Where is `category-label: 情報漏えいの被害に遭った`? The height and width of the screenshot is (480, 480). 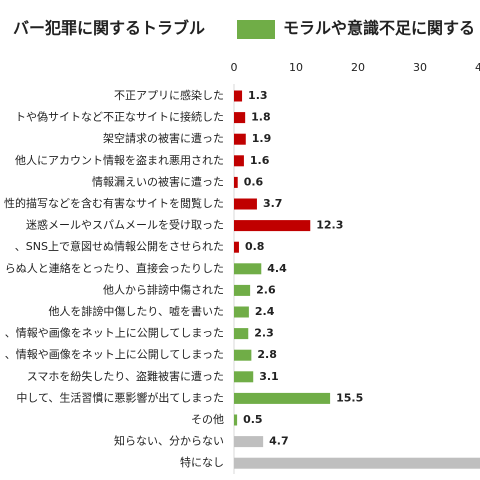 category-label: 情報漏えいの被害に遭った is located at coordinates (158, 181).